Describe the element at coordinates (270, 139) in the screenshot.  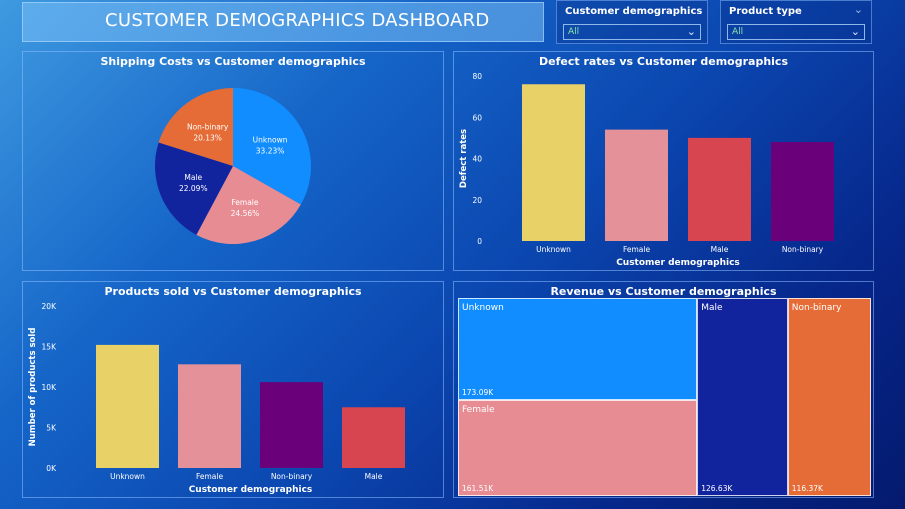
I see `pie-slice-label: Unknown` at that location.